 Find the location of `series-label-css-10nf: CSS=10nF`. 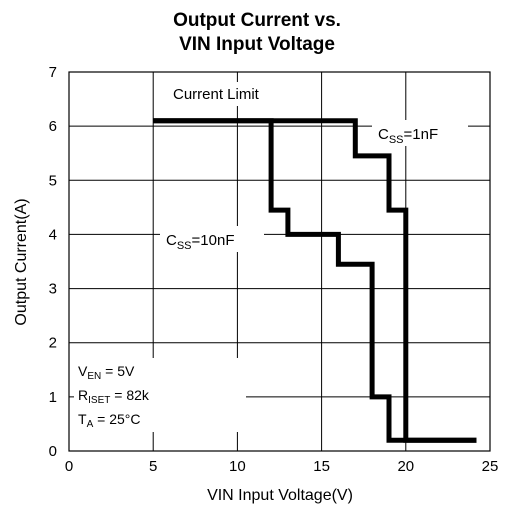

series-label-css-10nf: CSS=10nF is located at coordinates (200, 242).